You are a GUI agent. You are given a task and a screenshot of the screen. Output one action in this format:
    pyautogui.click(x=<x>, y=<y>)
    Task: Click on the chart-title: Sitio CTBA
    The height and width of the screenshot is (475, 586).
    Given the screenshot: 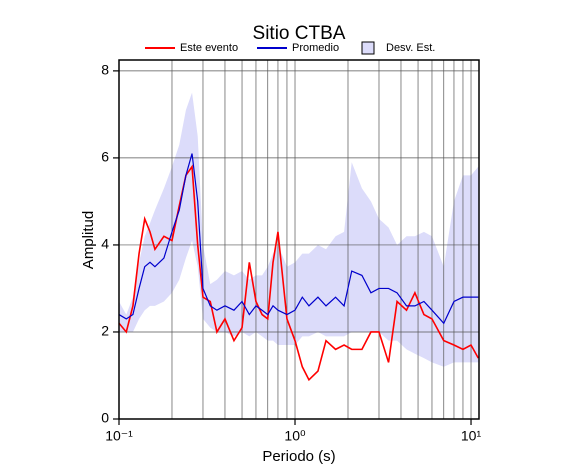 What is the action you would take?
    pyautogui.click(x=299, y=33)
    